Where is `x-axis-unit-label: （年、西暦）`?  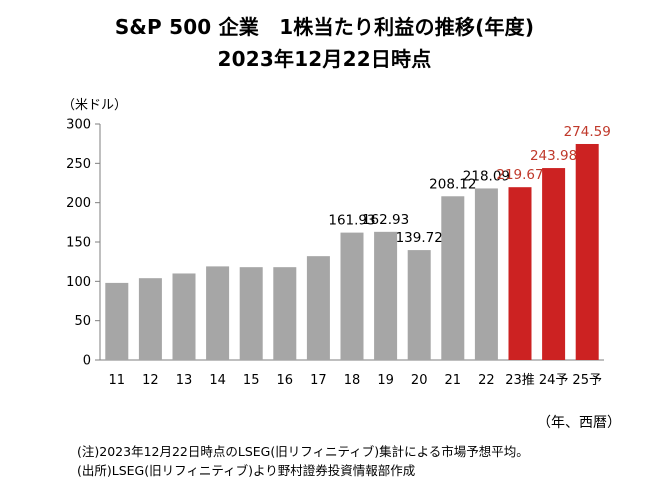
x-axis-unit-label: （年、西暦） is located at coordinates (579, 423).